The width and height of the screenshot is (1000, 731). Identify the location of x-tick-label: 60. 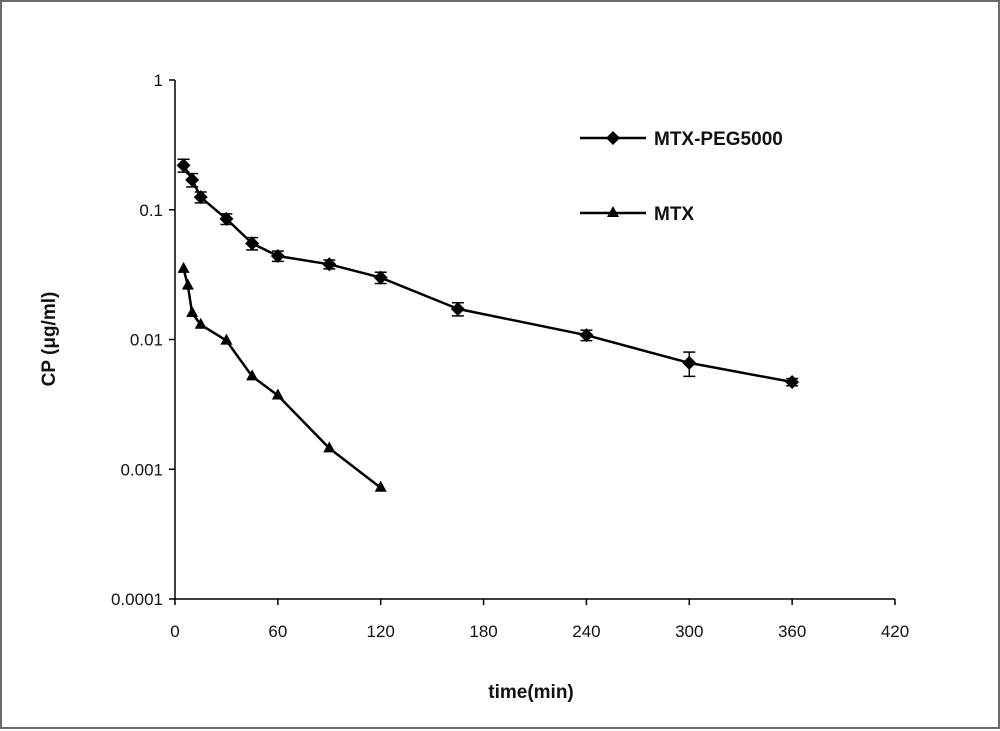
(277, 631).